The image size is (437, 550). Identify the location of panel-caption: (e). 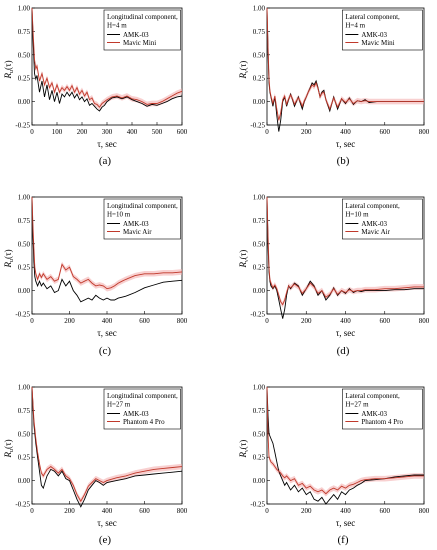
(105, 540).